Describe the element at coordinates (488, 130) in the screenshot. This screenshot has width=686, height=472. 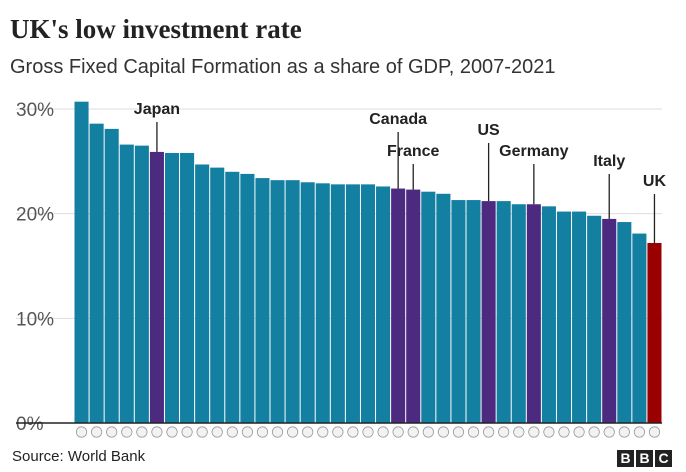
I see `annotation-label: US` at that location.